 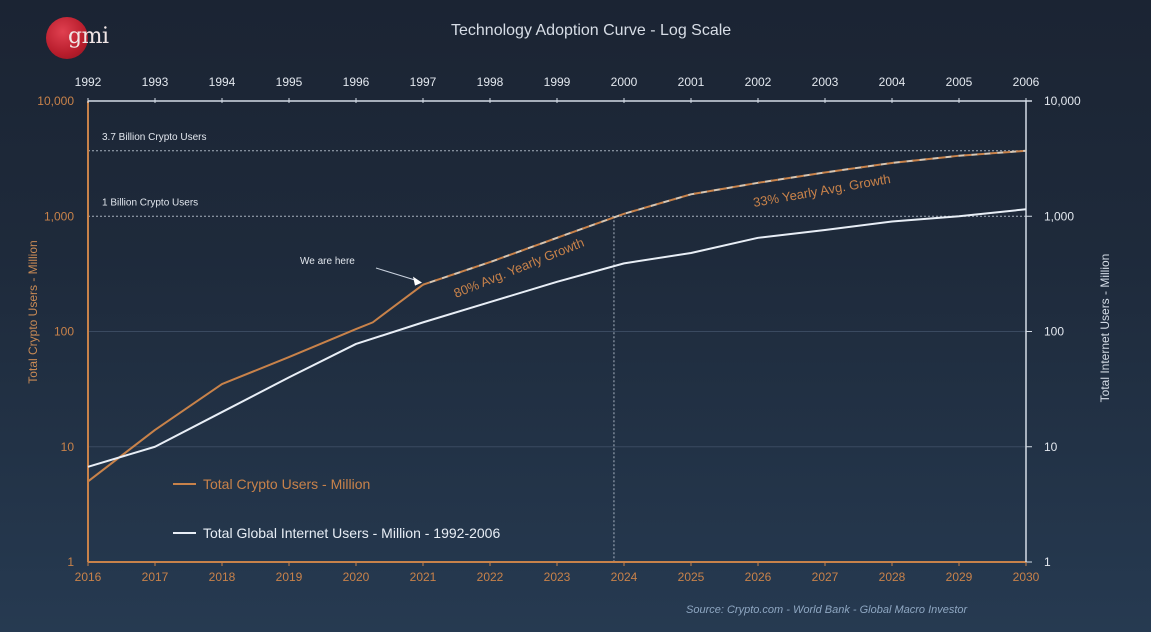 What do you see at coordinates (55, 101) in the screenshot?
I see `y-left-tick-label: 10,000` at bounding box center [55, 101].